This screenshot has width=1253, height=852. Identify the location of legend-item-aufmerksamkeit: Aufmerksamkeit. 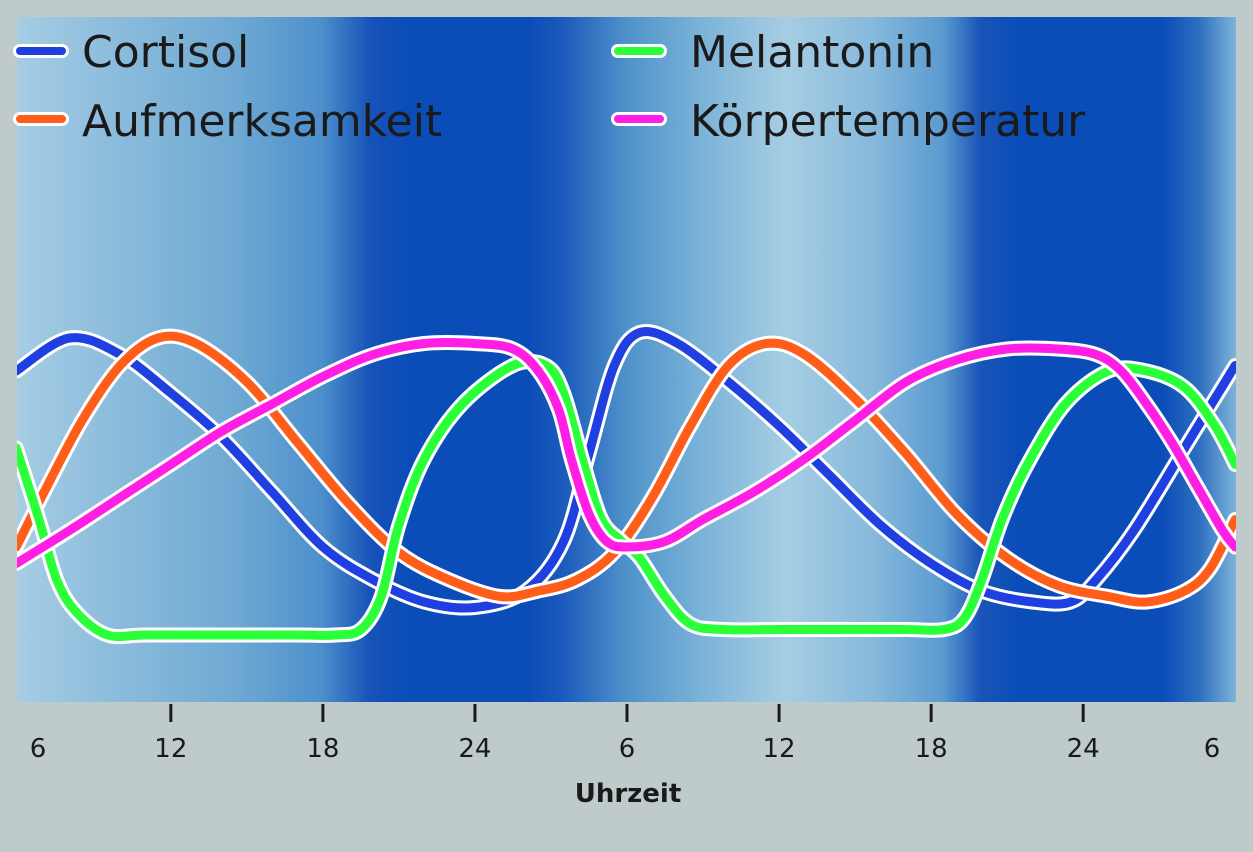
(227, 121).